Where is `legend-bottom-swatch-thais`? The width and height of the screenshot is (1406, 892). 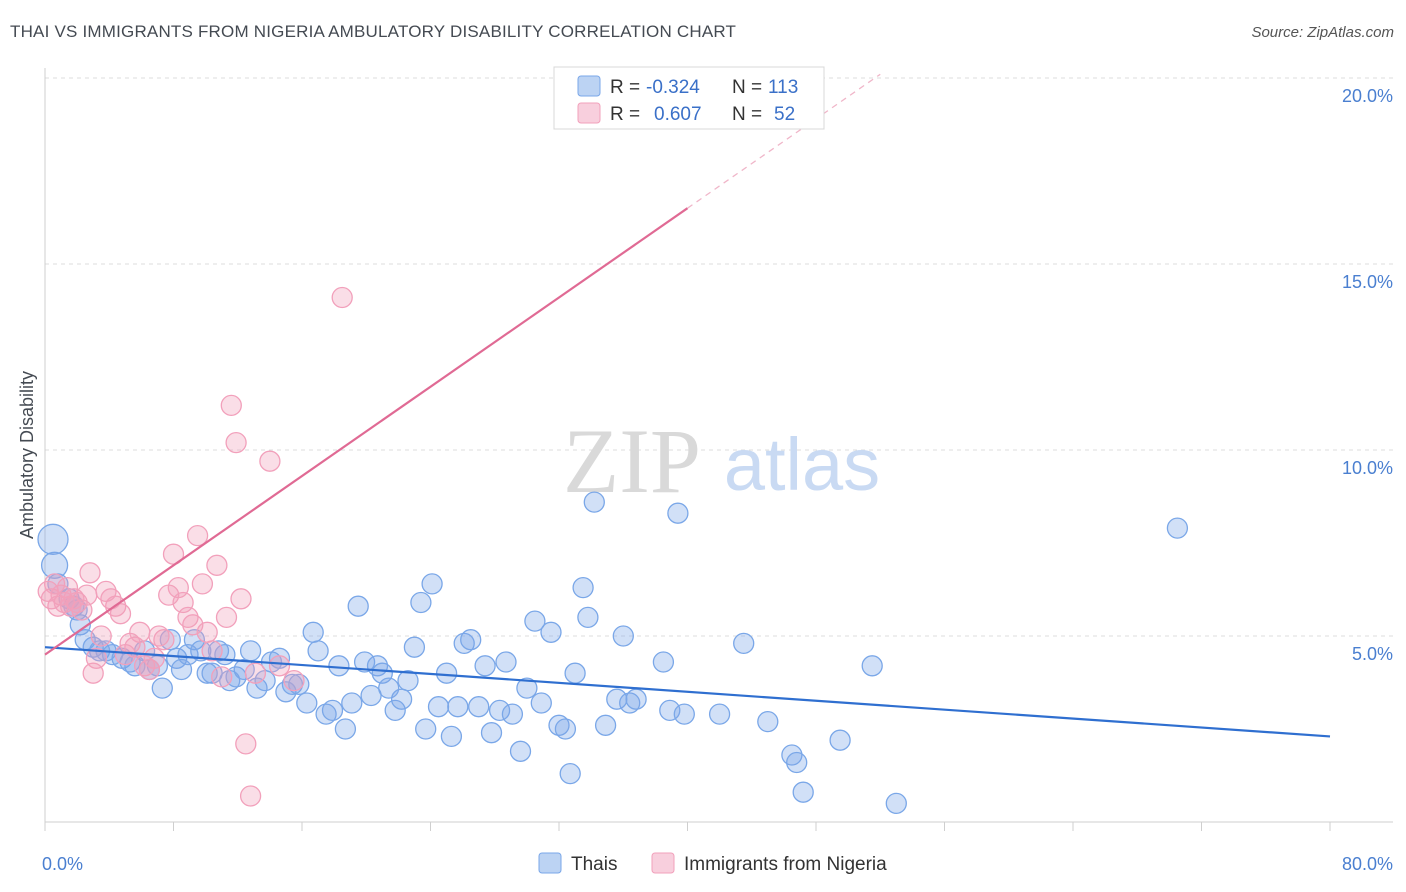 legend-bottom-swatch-thais is located at coordinates (550, 863).